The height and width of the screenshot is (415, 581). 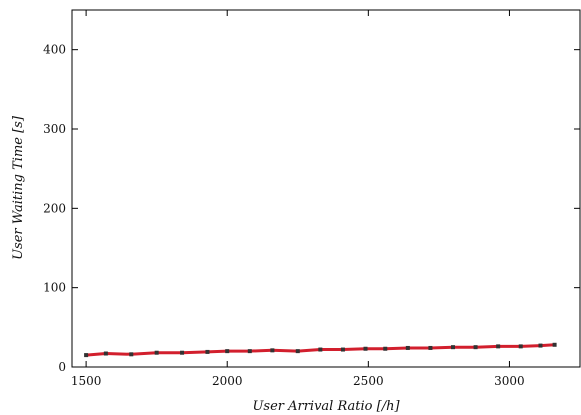 What do you see at coordinates (54, 129) in the screenshot?
I see `y-tick-label: 300` at bounding box center [54, 129].